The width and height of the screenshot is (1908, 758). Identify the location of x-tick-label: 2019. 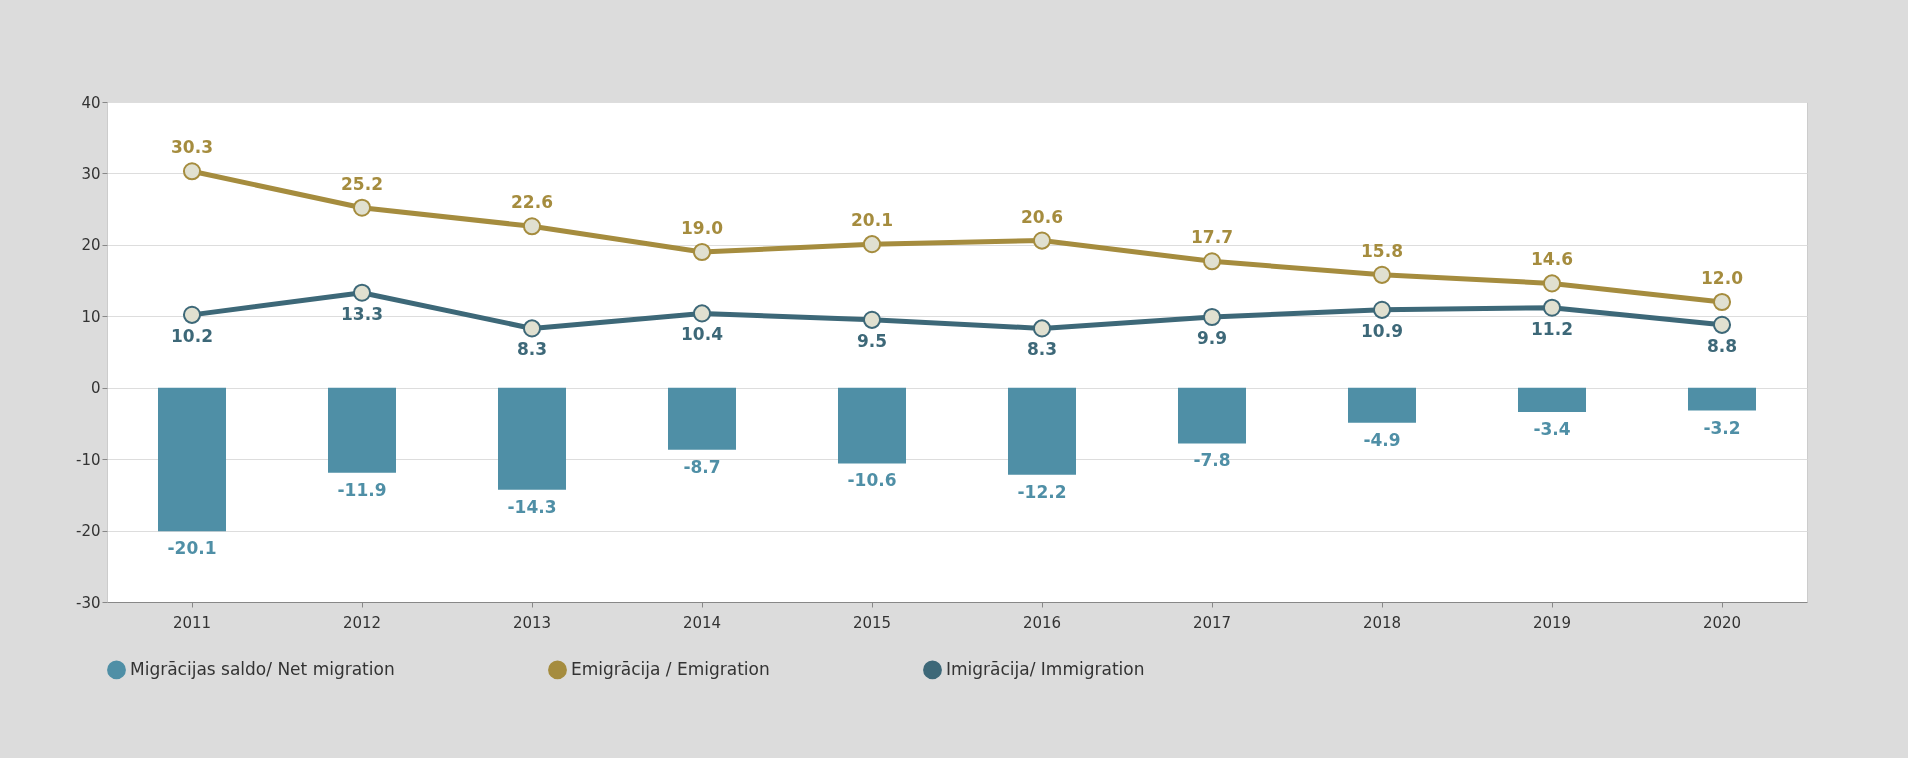
(1552, 622).